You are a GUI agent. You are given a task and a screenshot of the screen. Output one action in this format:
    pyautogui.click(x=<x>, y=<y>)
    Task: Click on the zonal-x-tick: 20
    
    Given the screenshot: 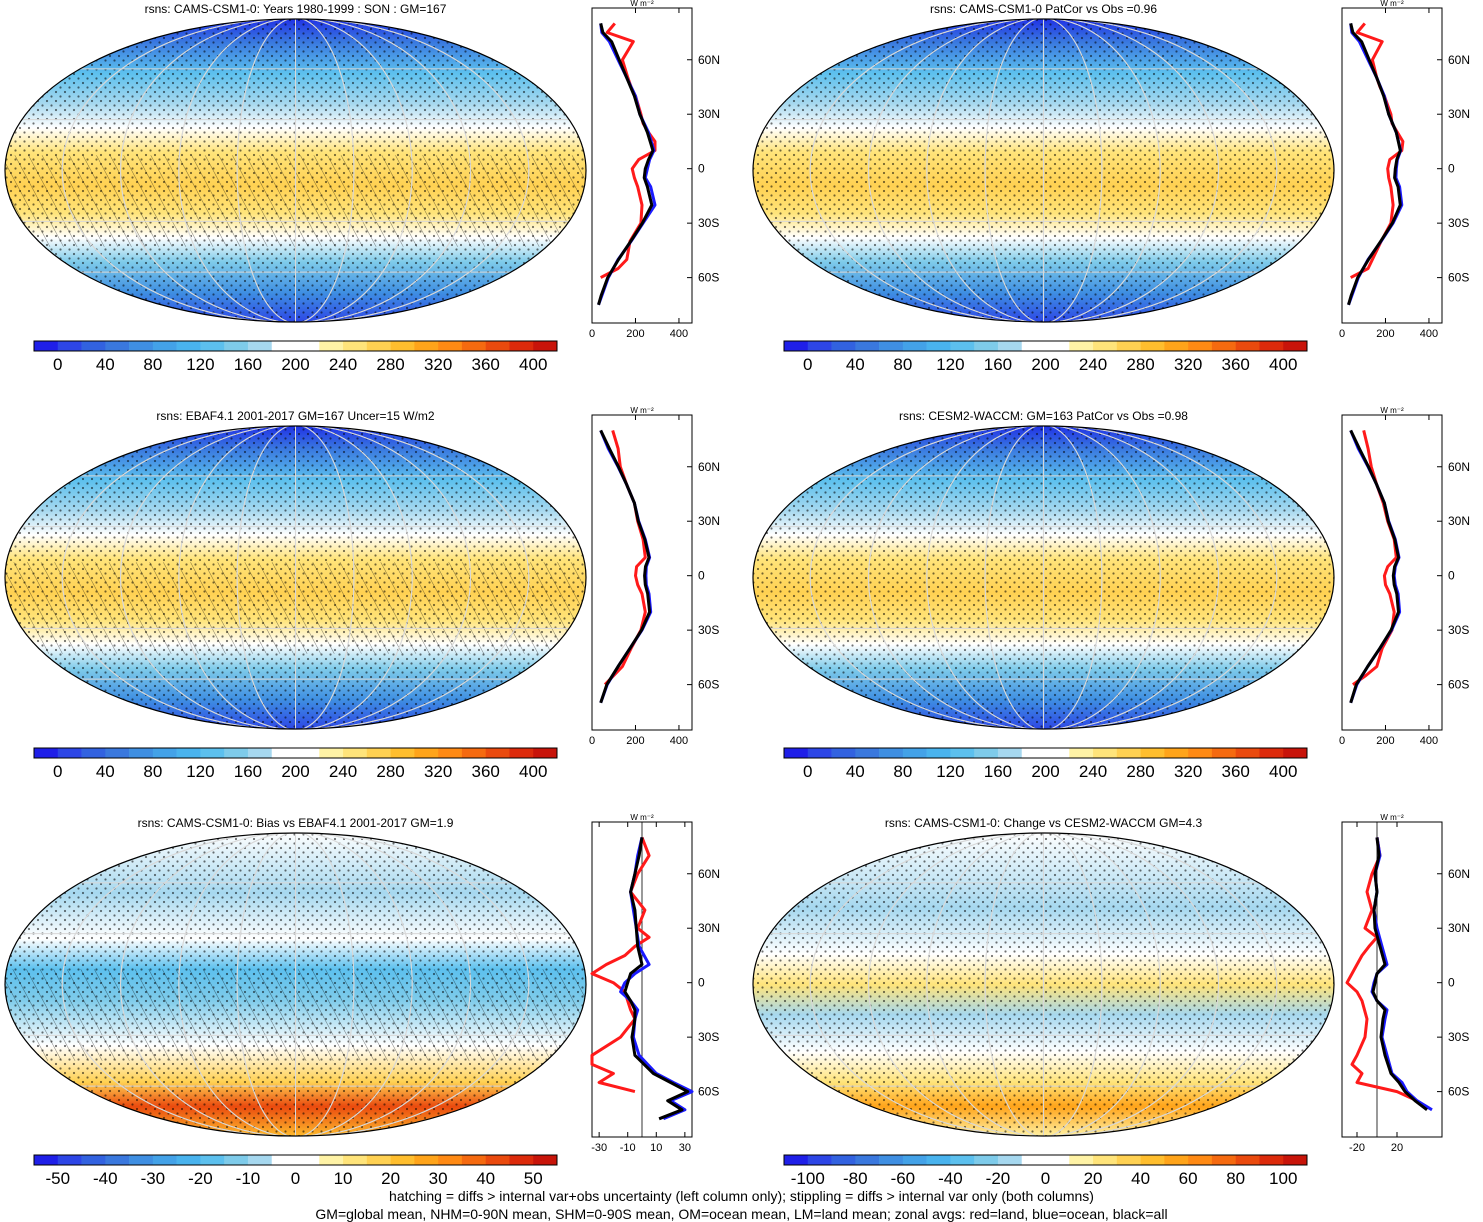 What is the action you would take?
    pyautogui.click(x=1397, y=1148)
    